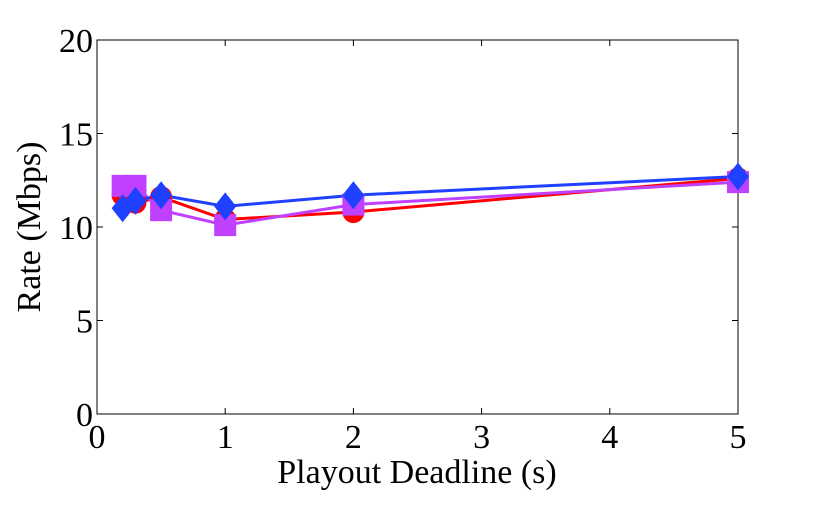 This screenshot has width=830, height=507. I want to click on y-tick-label: 5, so click(84, 322).